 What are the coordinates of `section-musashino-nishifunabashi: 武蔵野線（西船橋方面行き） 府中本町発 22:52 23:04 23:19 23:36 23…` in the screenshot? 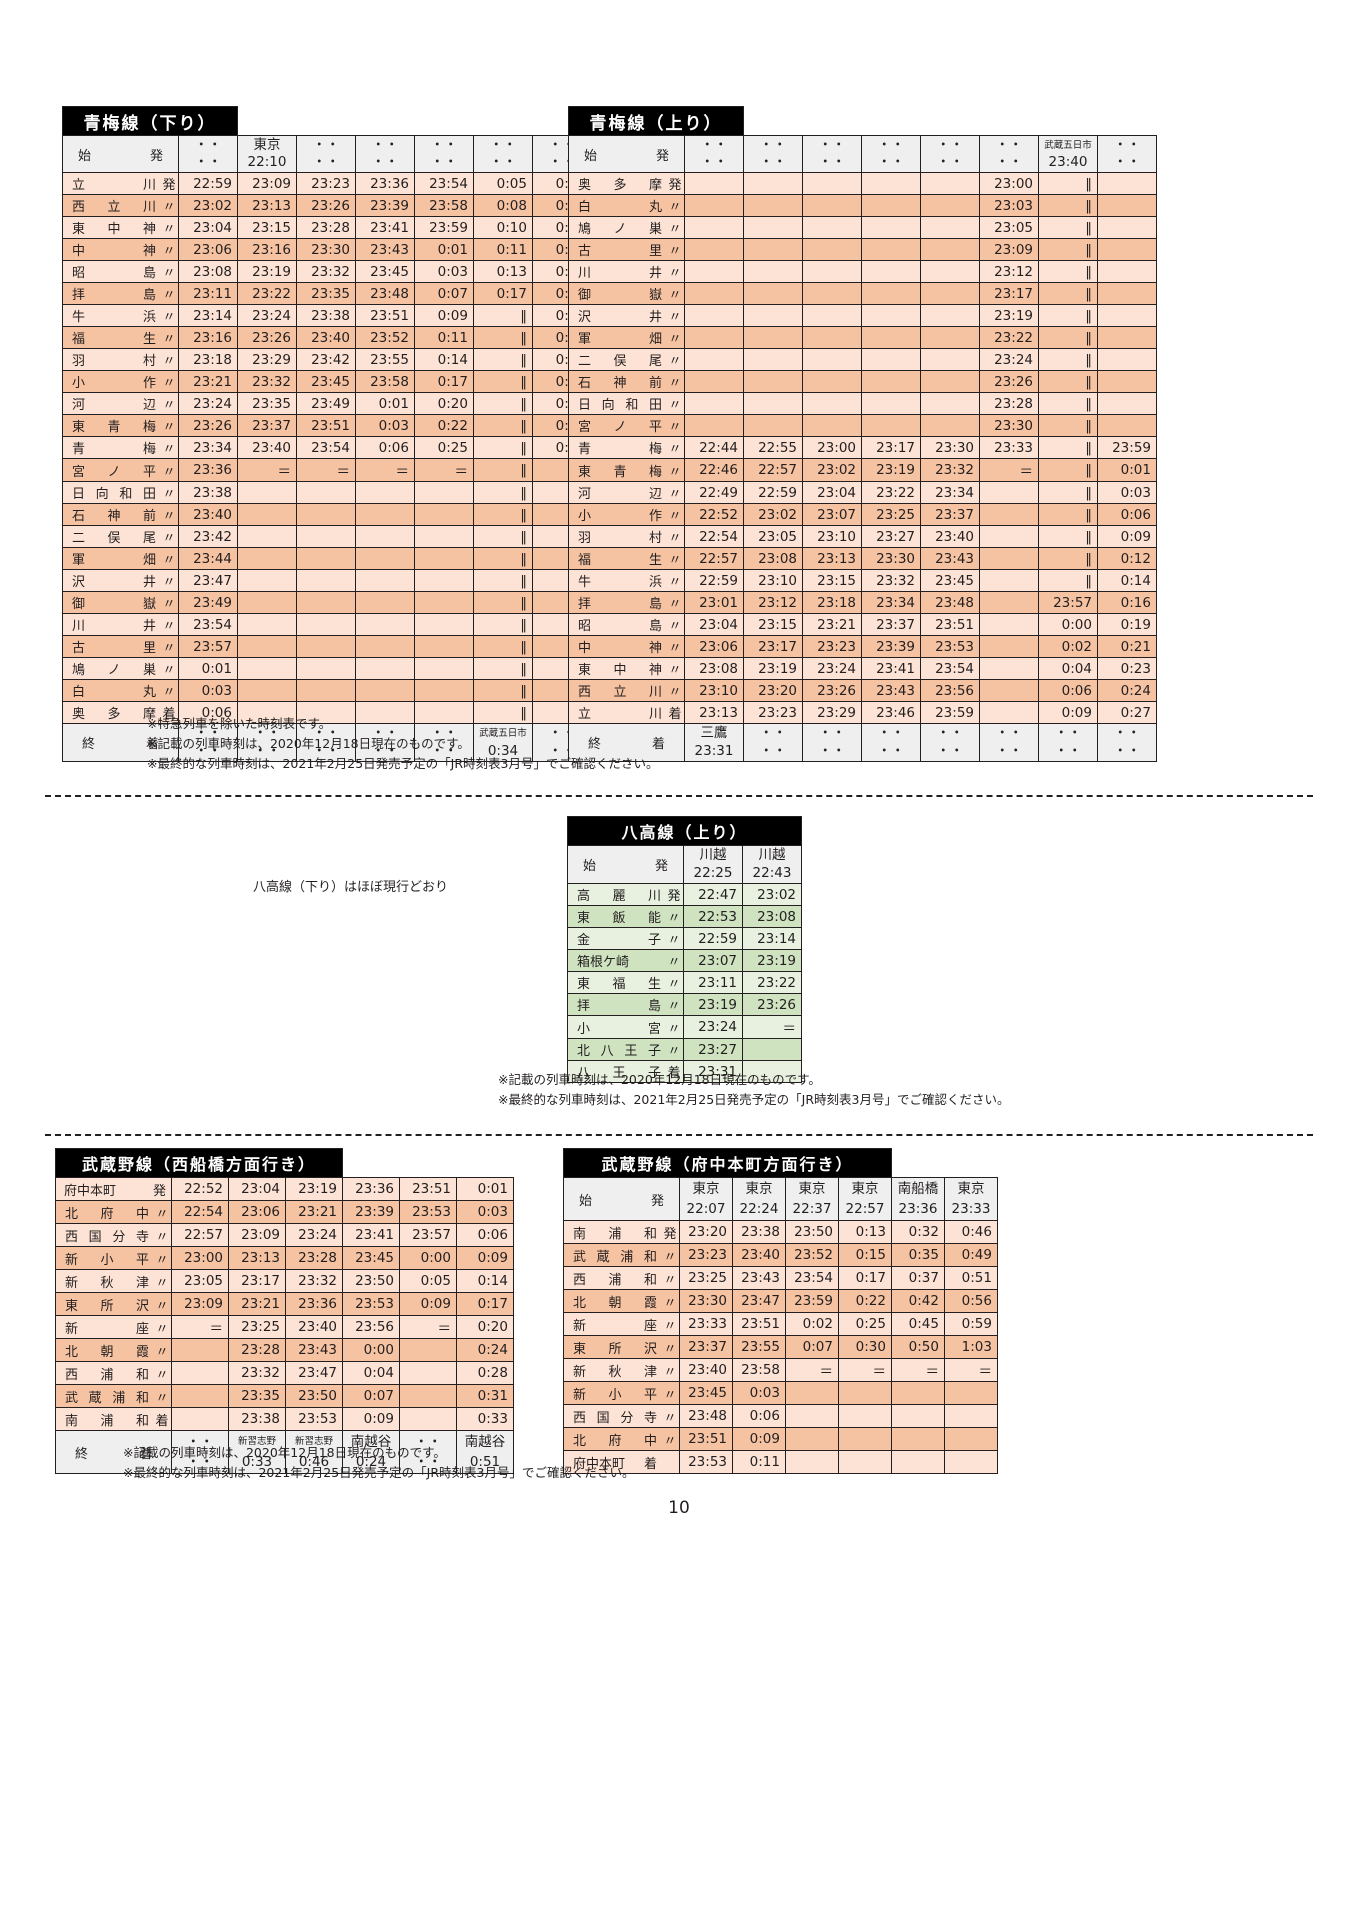 It's located at (284, 1311).